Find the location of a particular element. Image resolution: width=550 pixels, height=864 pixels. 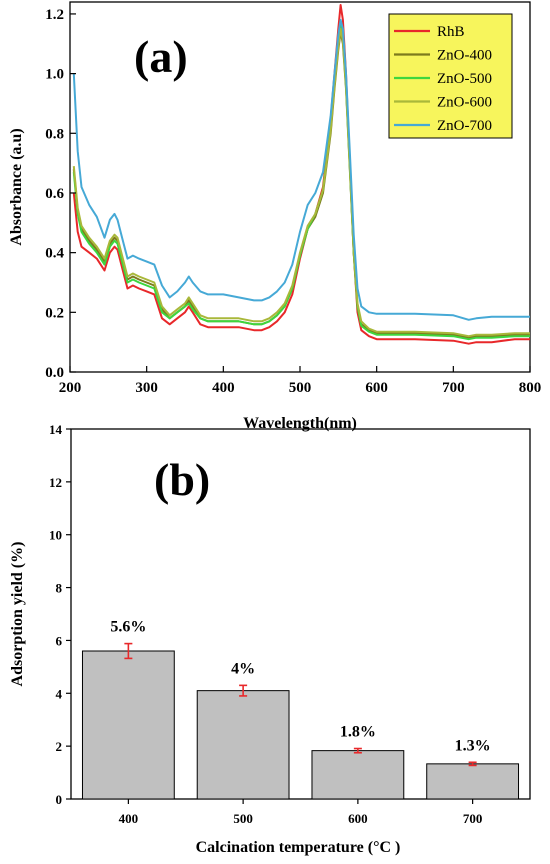

panel-a-y-axis-label: Absorbance (a.u) is located at coordinates (16, 186).